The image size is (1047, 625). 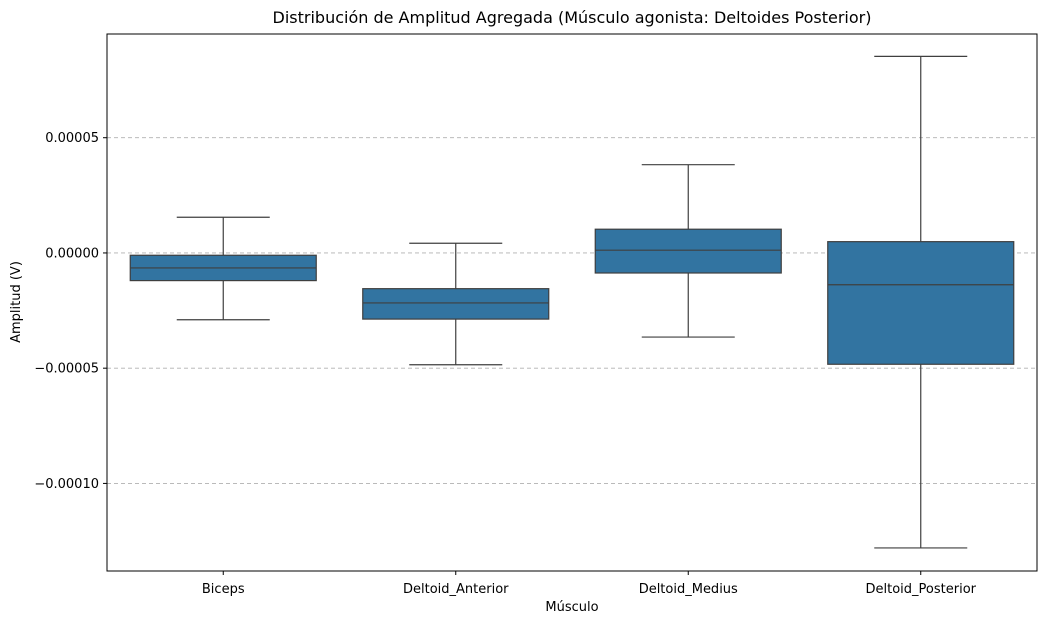 What do you see at coordinates (921, 589) in the screenshot?
I see `x-tick-label: Deltoid_Posterior` at bounding box center [921, 589].